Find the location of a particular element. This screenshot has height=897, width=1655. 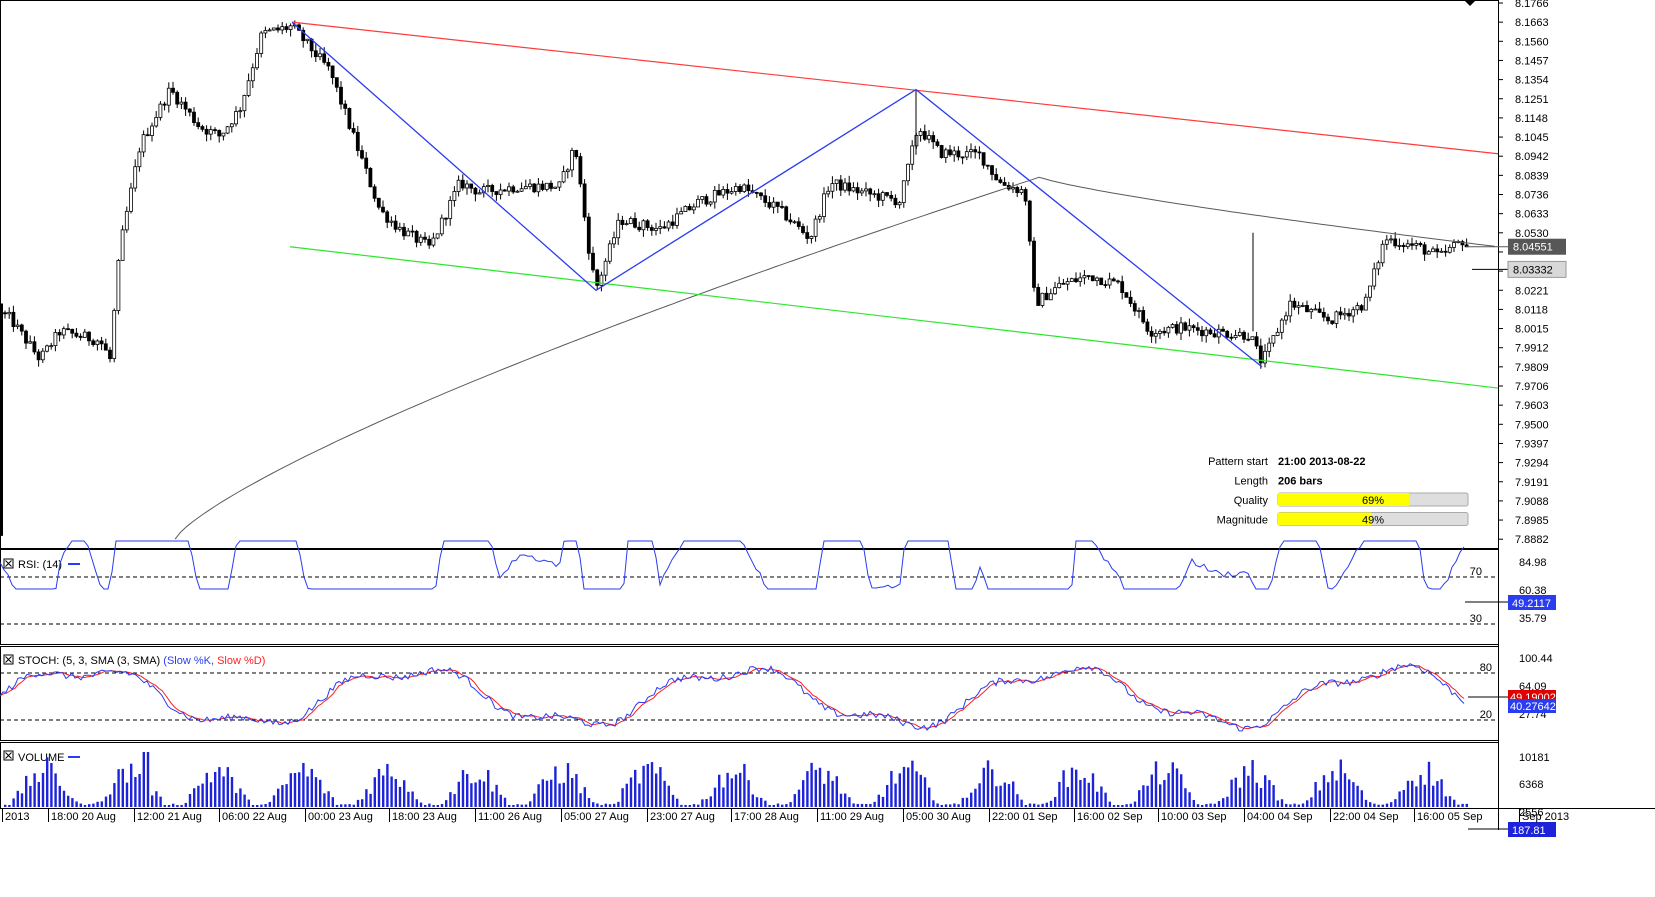

price-tick-label: 8.1560 is located at coordinates (1532, 42).